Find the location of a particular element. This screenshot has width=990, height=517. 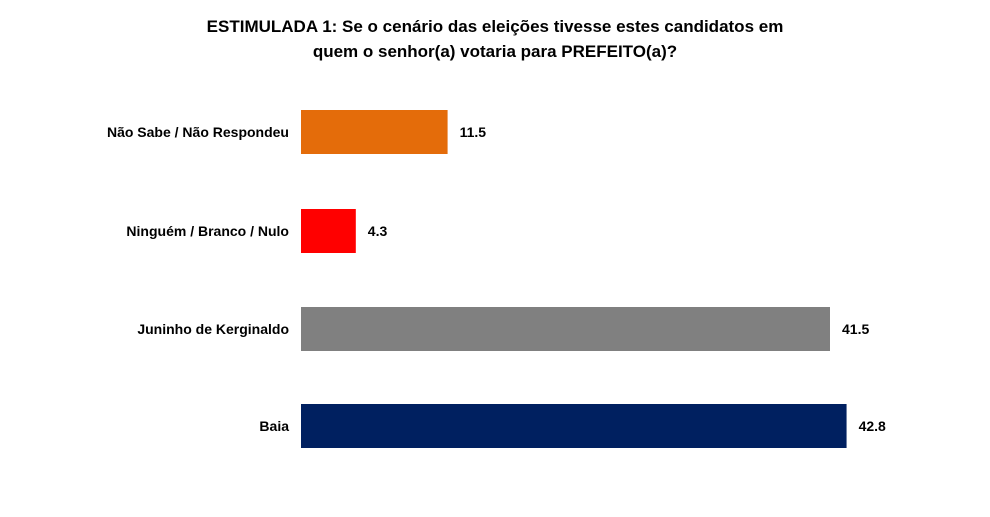

bar-group-juninho-de-kerginaldo: Juninho de Kerginaldo 41.5 is located at coordinates (503, 329).